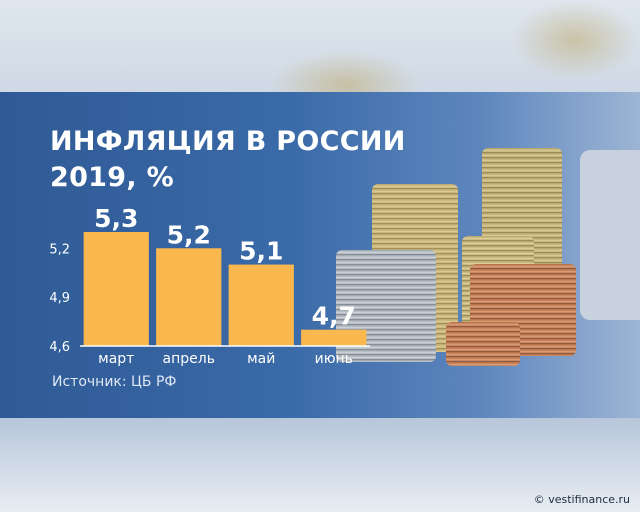 This screenshot has height=512, width=640. Describe the element at coordinates (189, 234) in the screenshot. I see `data-label: 5,2` at that location.